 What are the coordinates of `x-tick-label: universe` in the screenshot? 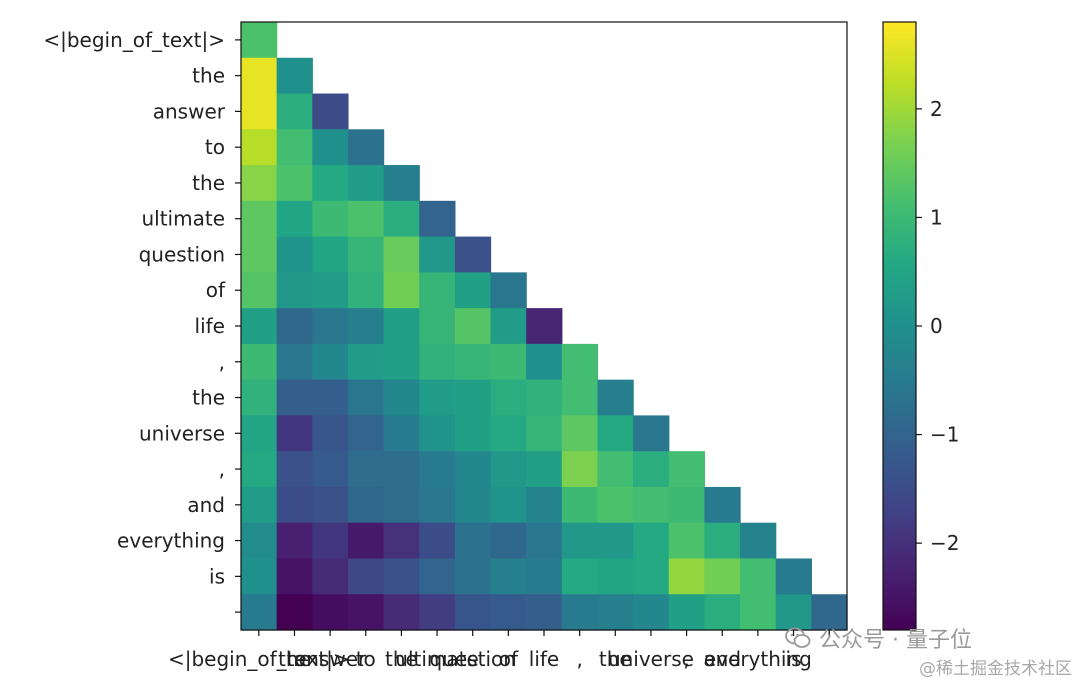 It's located at (651, 659).